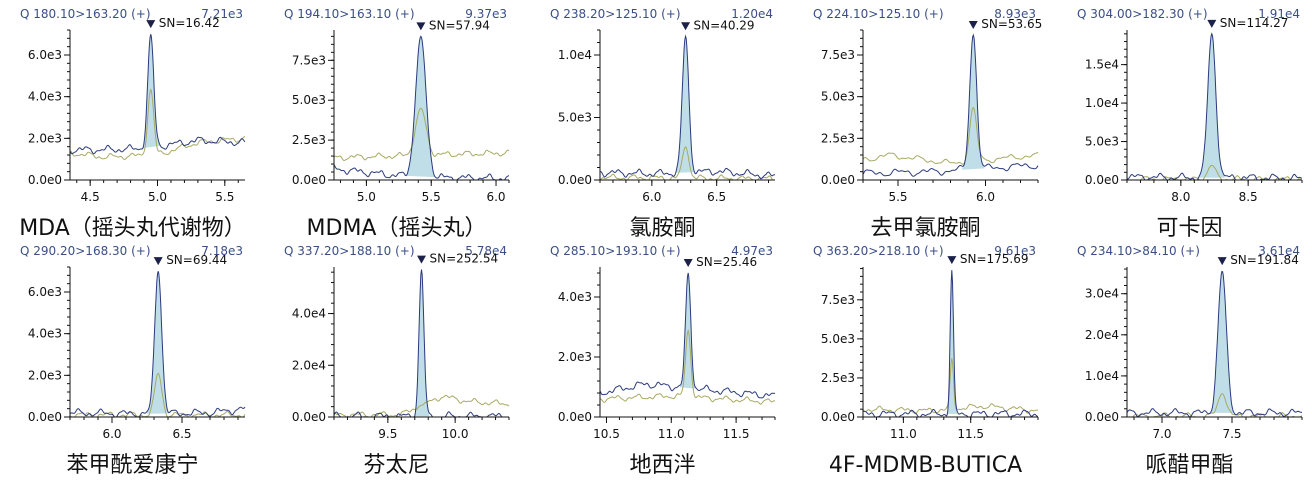 This screenshot has width=1312, height=481. What do you see at coordinates (1102, 376) in the screenshot?
I see `y-tick-label: 1.0e4` at bounding box center [1102, 376].